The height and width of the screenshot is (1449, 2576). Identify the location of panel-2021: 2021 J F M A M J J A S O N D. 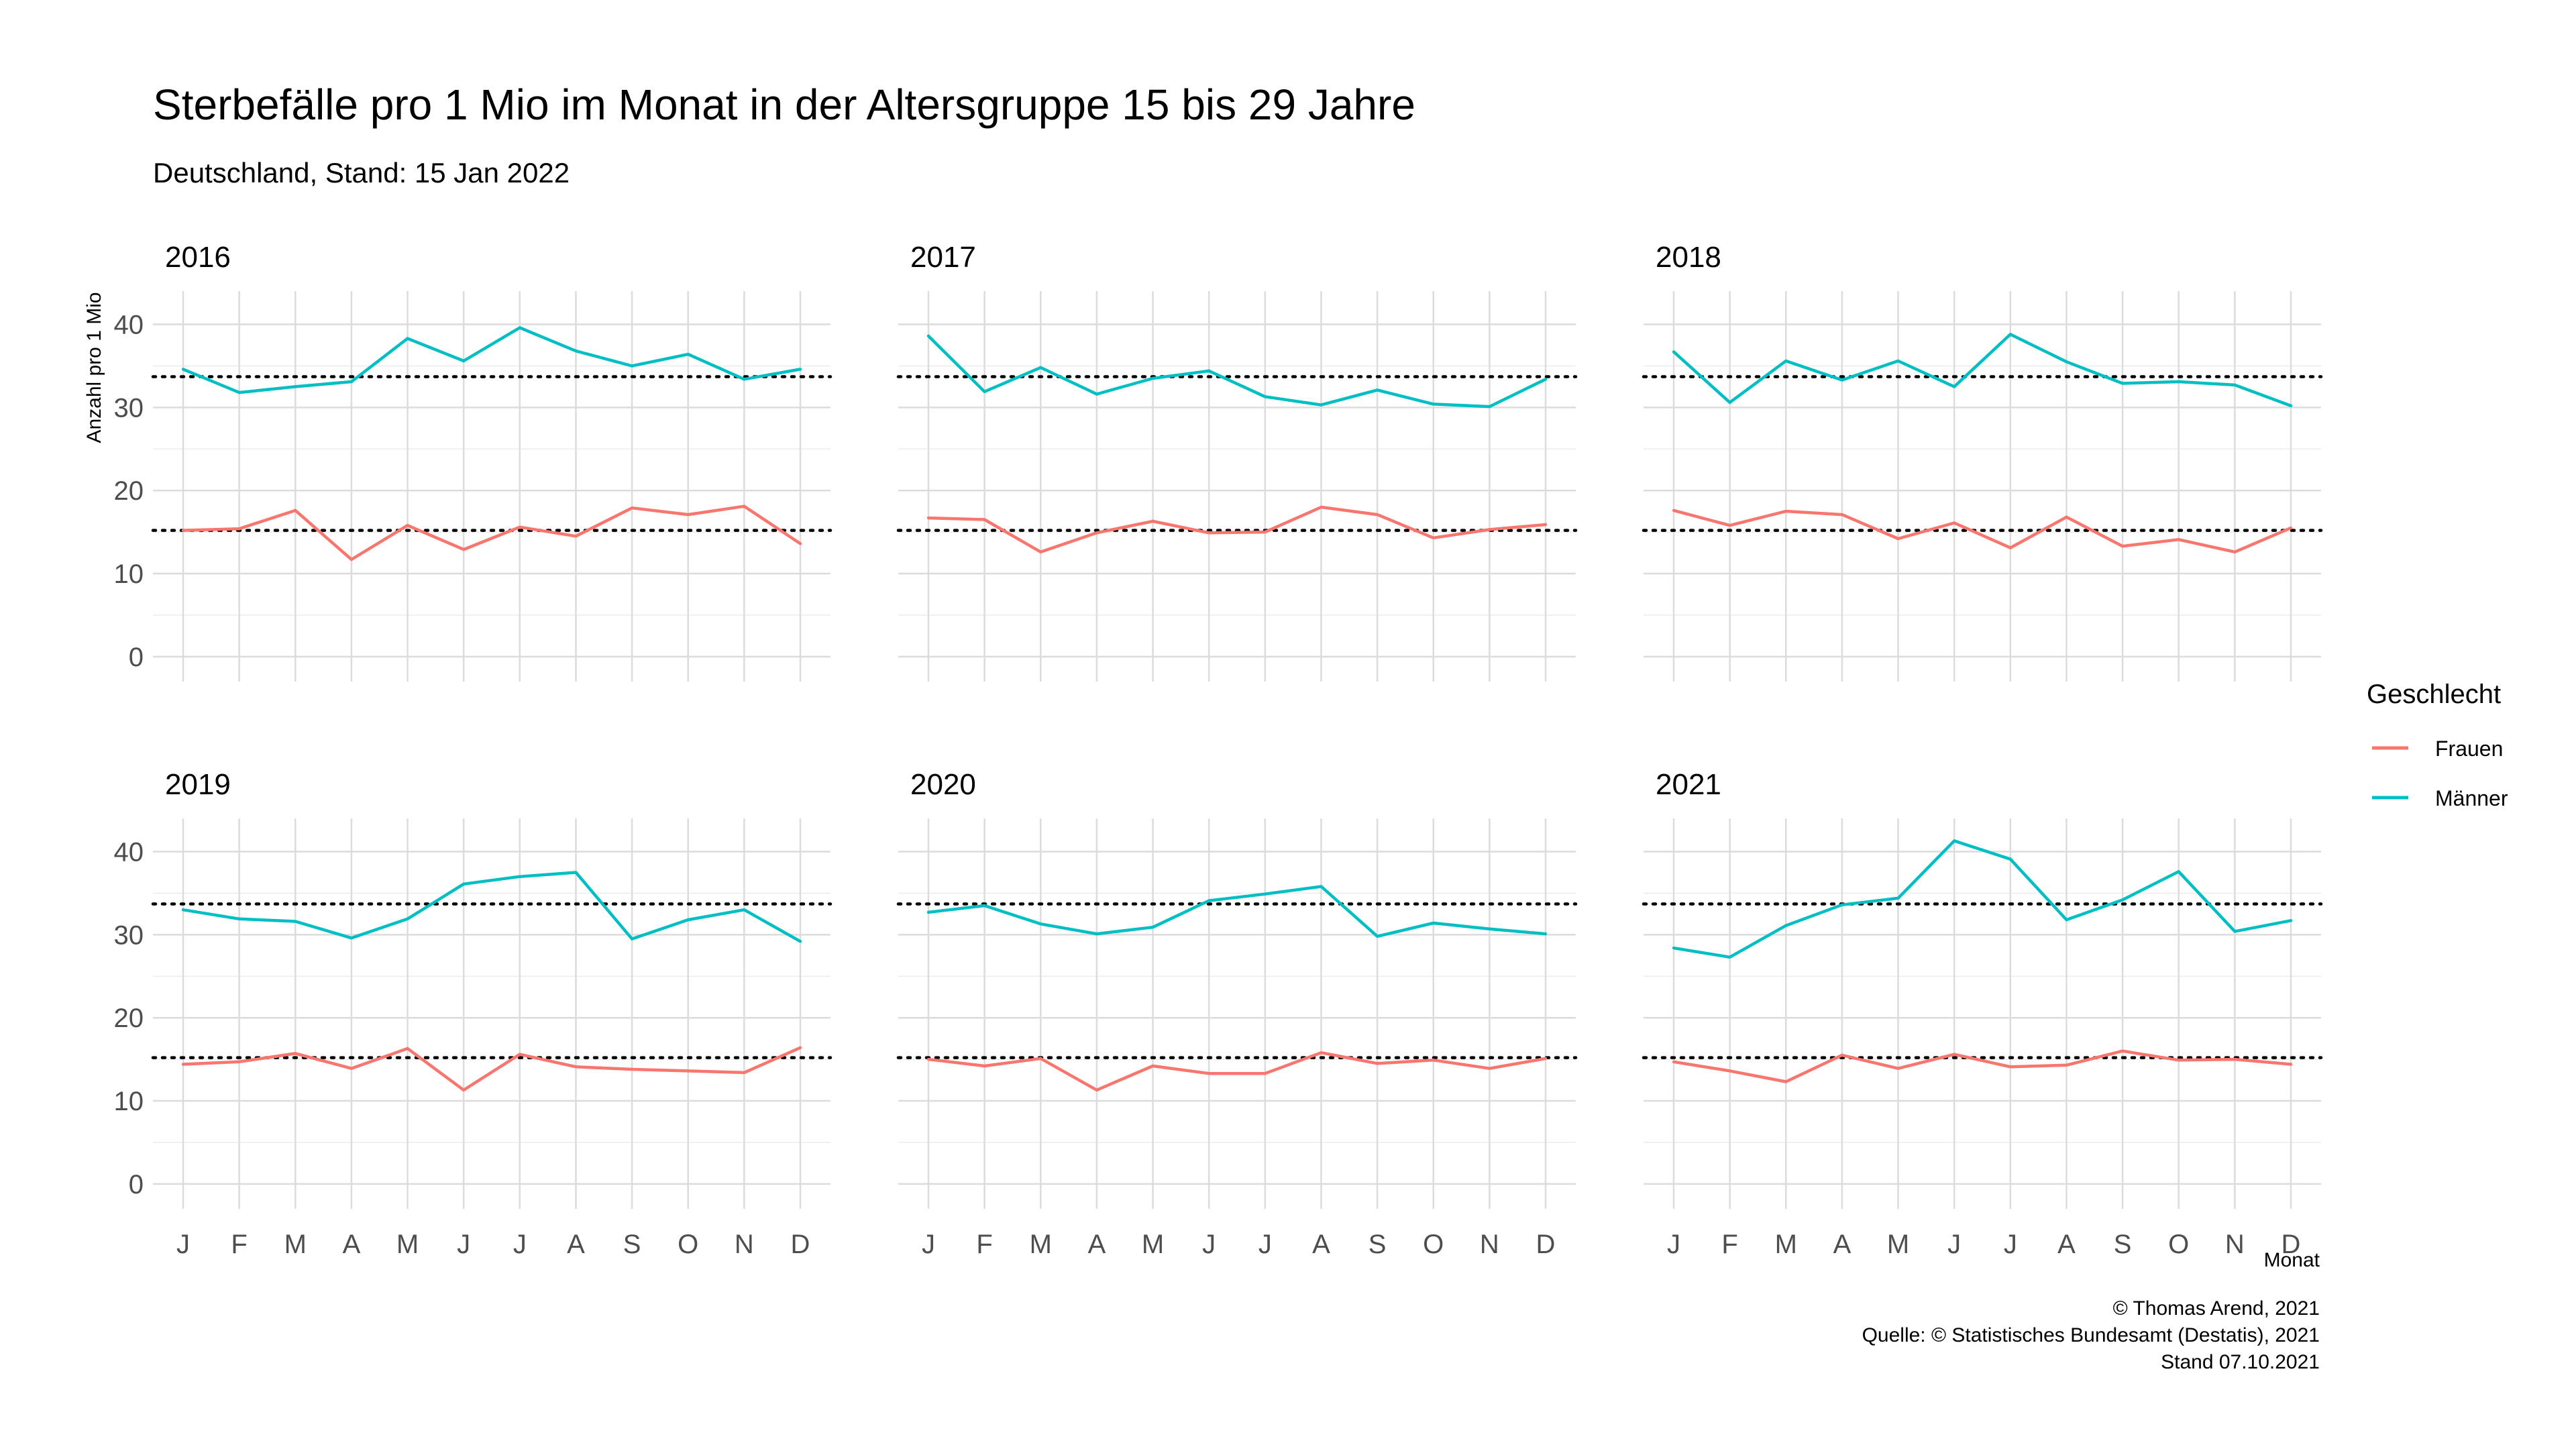
(1982, 1013).